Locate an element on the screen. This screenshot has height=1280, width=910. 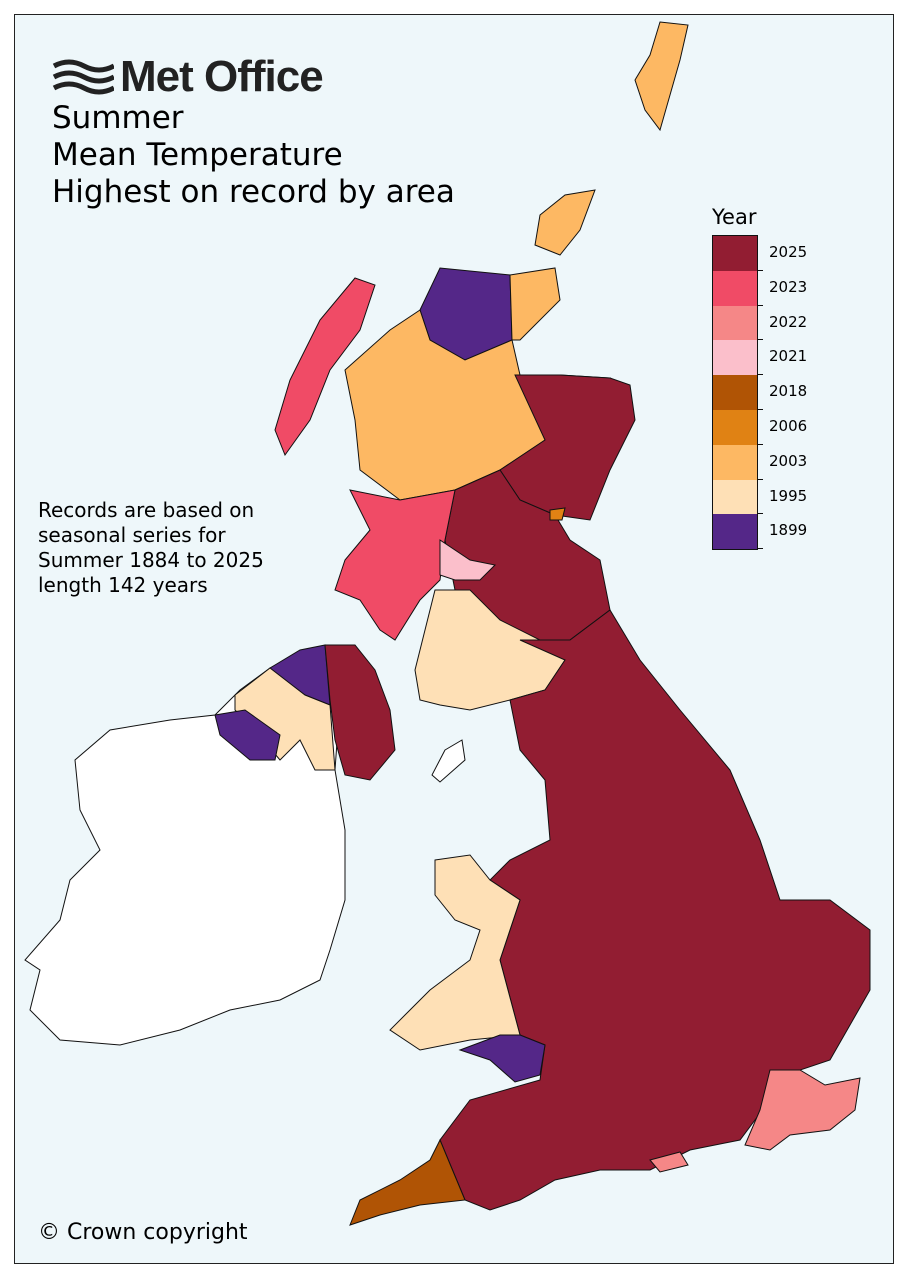
legend-label-2018: 2018 is located at coordinates (788, 391).